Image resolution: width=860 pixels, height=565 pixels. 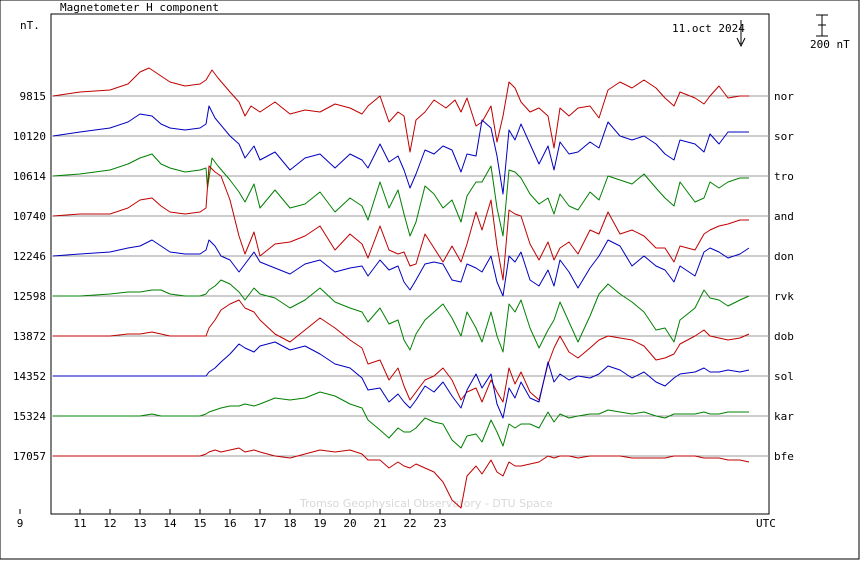 What do you see at coordinates (170, 523) in the screenshot?
I see `x-tick-label-3: 14` at bounding box center [170, 523].